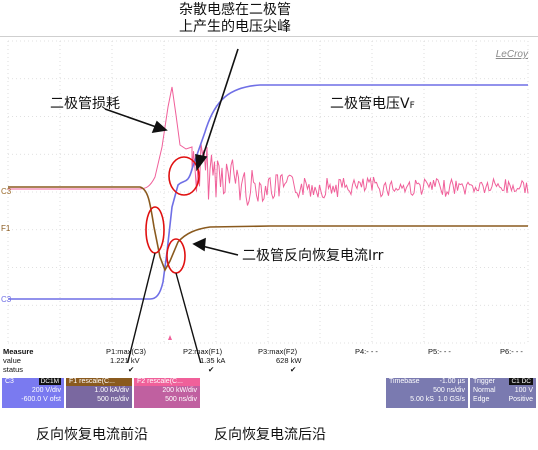  I want to click on timebase-samples: 5.00 kS, so click(422, 399).